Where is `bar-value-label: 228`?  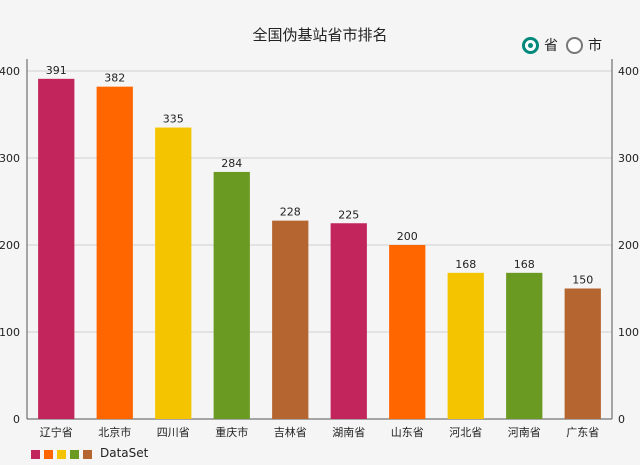 bar-value-label: 228 is located at coordinates (290, 212).